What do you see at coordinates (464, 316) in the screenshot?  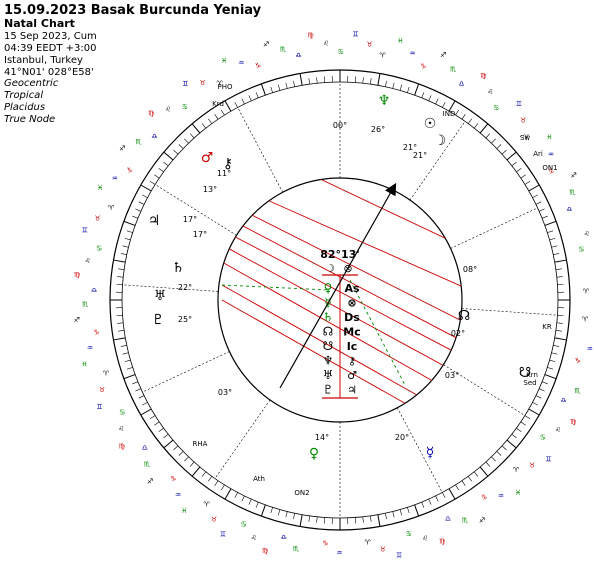 I see `planet-glyph: ☊` at bounding box center [464, 316].